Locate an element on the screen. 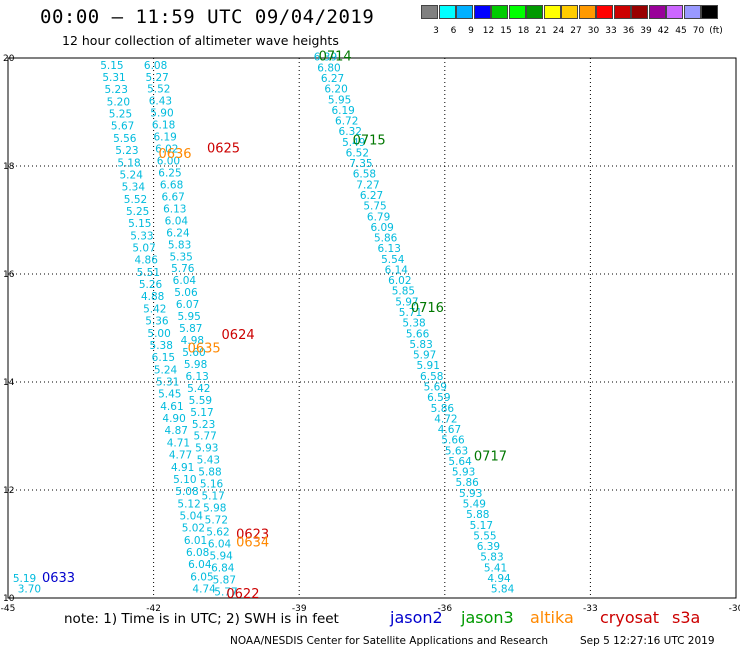 This screenshot has width=740, height=650. swh-value: 5.16 is located at coordinates (212, 485).